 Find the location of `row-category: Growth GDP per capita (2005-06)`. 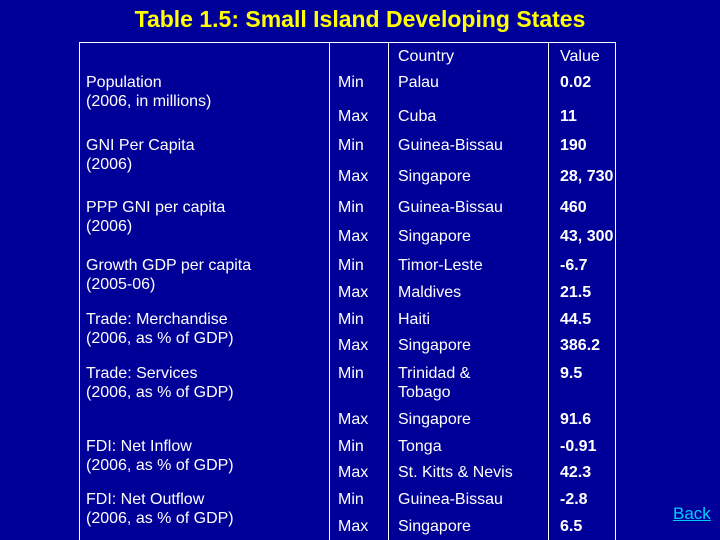

row-category: Growth GDP per capita (2005-06) is located at coordinates (169, 275).